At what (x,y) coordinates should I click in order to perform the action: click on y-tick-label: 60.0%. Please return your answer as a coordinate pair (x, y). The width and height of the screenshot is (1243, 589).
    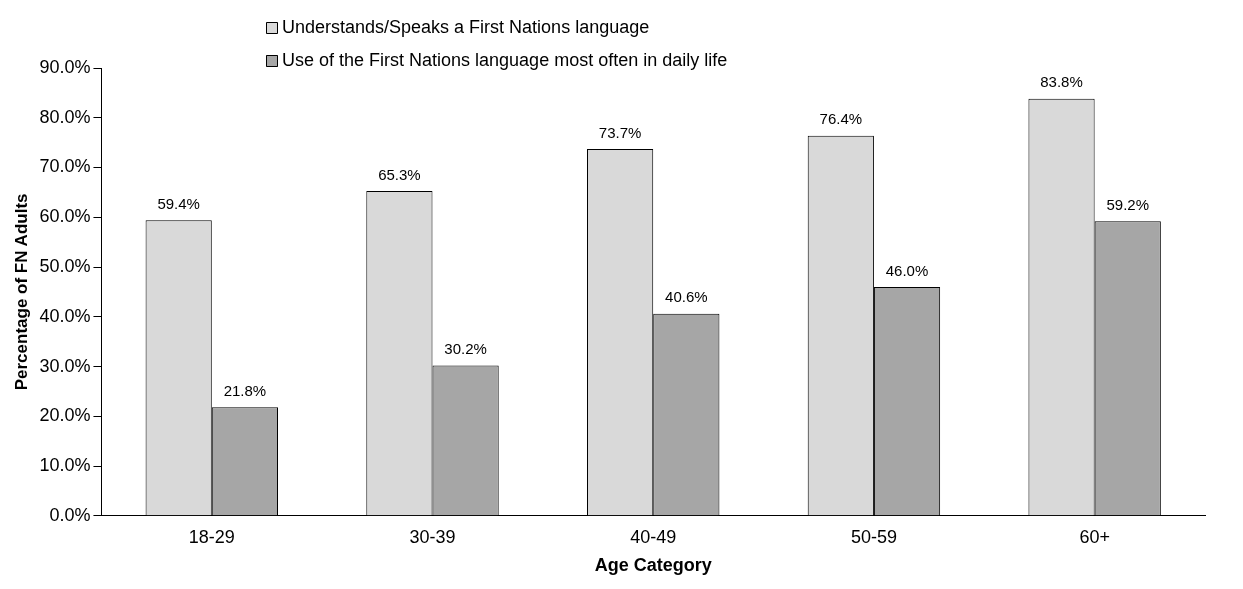
    Looking at the image, I should click on (65, 216).